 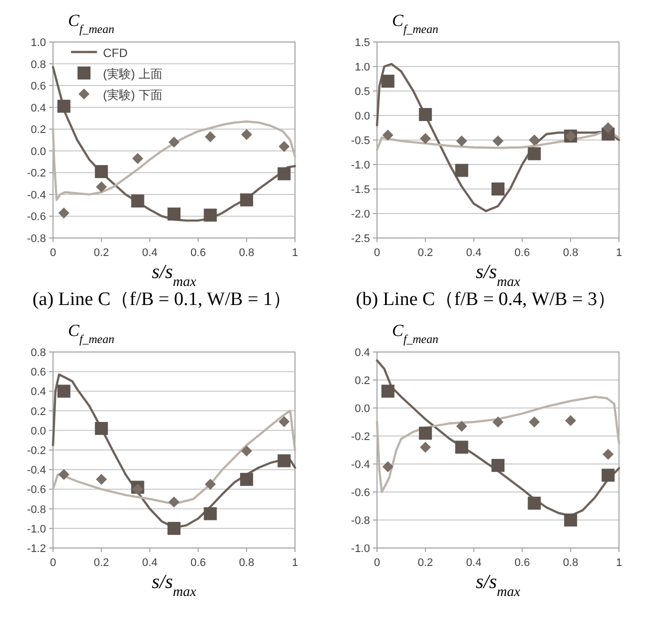 I want to click on legend-label: CFD, so click(x=115, y=53).